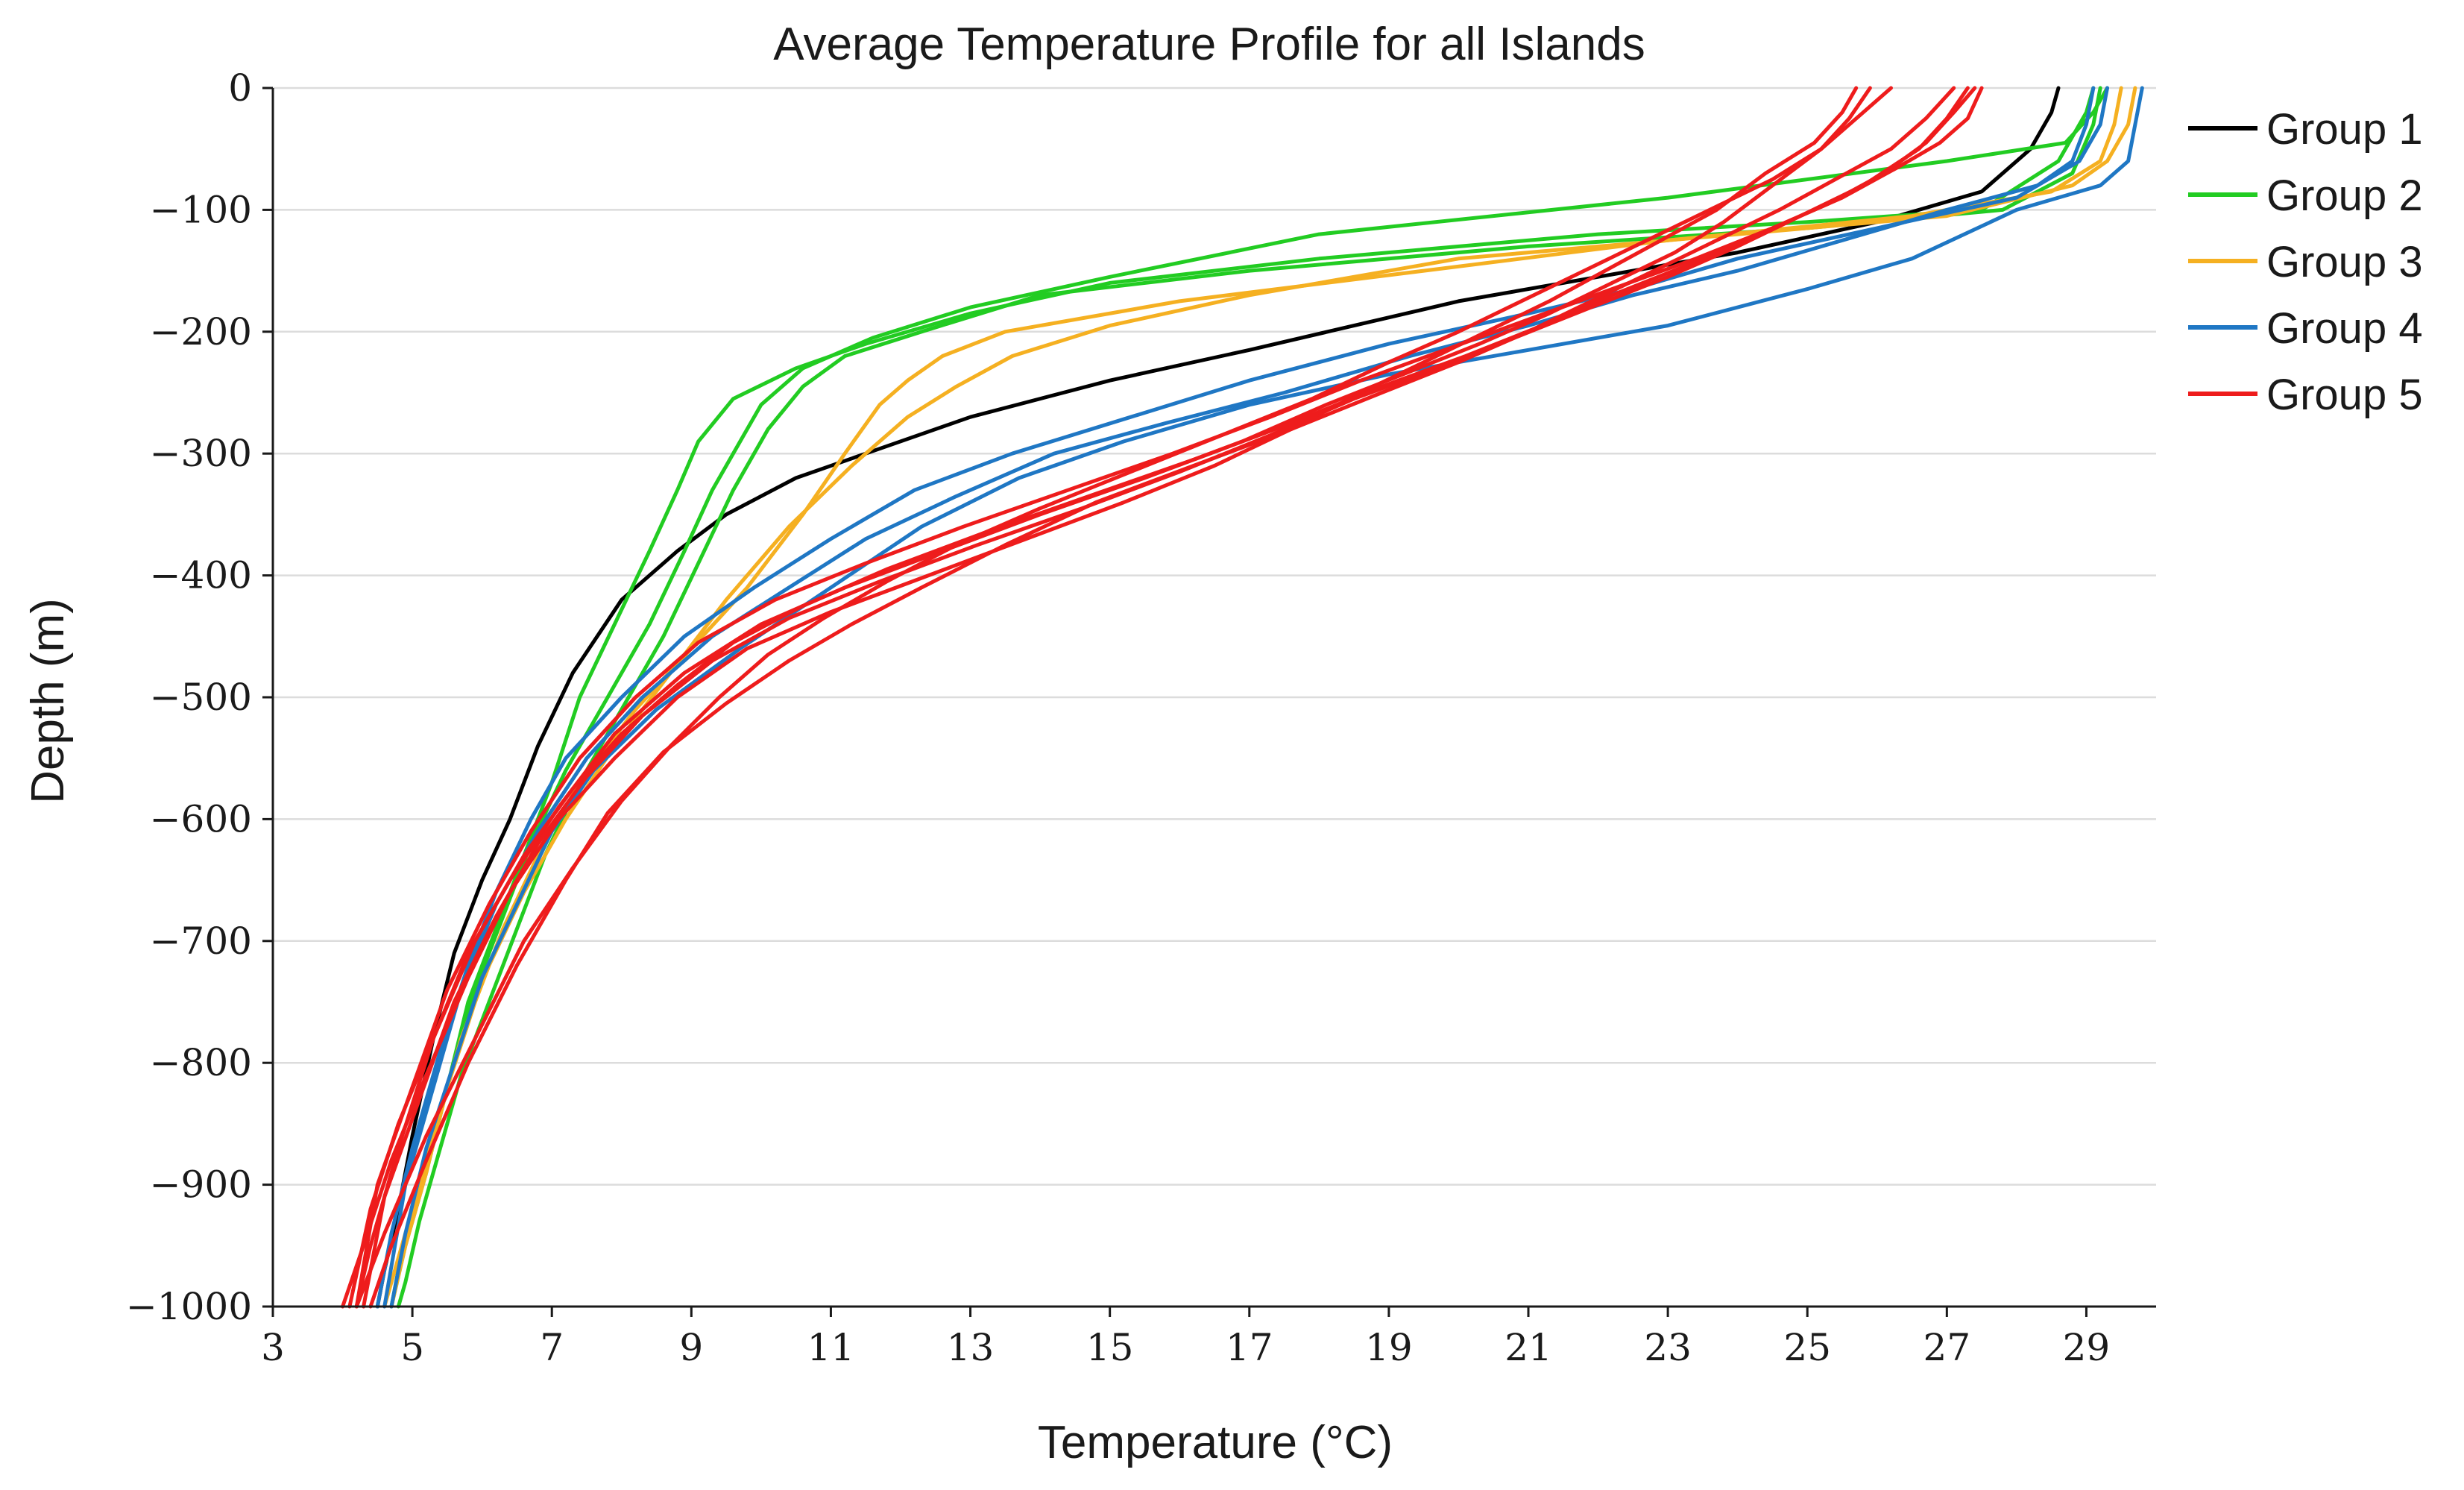 This screenshot has height=1490, width=2464. I want to click on legend-label-group-3: Group 3, so click(2344, 262).